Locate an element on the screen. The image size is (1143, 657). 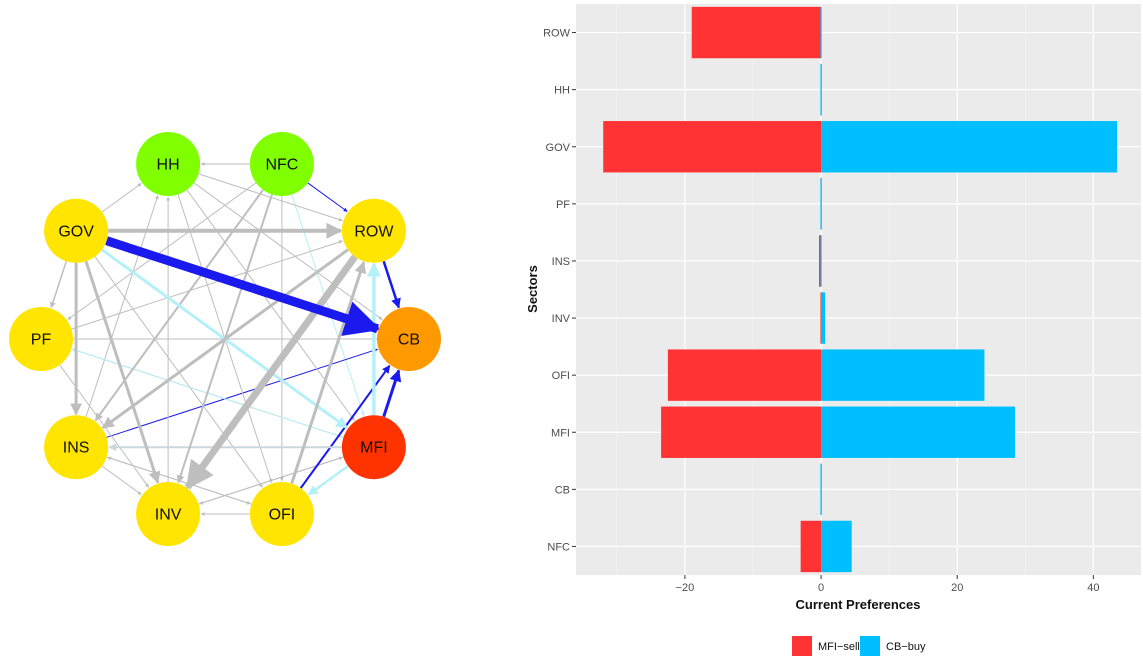
y-tick-label: PF is located at coordinates (563, 205).